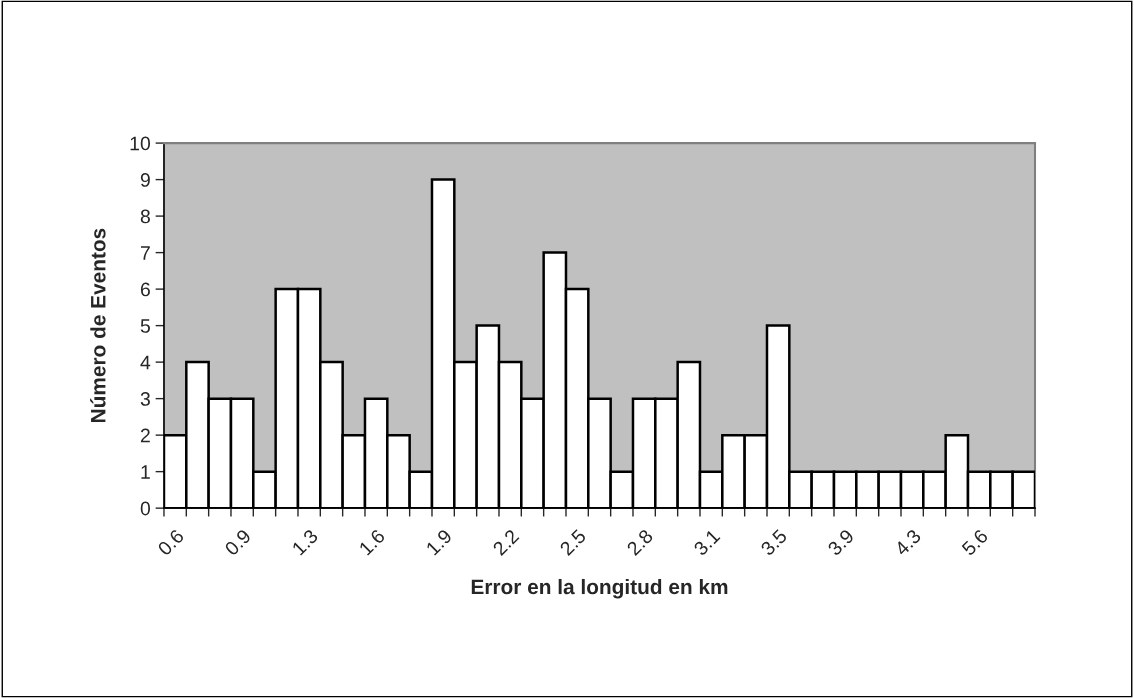  Describe the element at coordinates (145, 253) in the screenshot. I see `y-tick-label: 7` at that location.